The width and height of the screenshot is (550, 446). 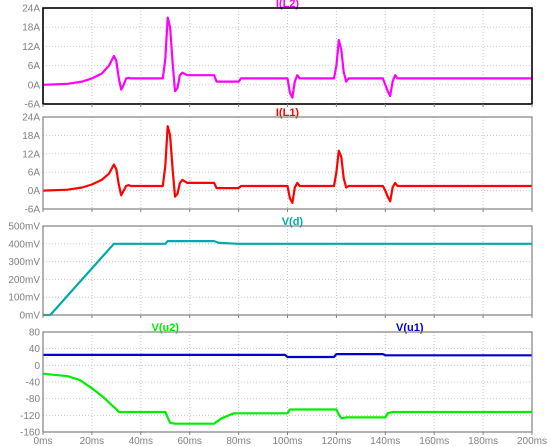 What do you see at coordinates (483, 441) in the screenshot?
I see `x-tick-label: 180ms` at bounding box center [483, 441].